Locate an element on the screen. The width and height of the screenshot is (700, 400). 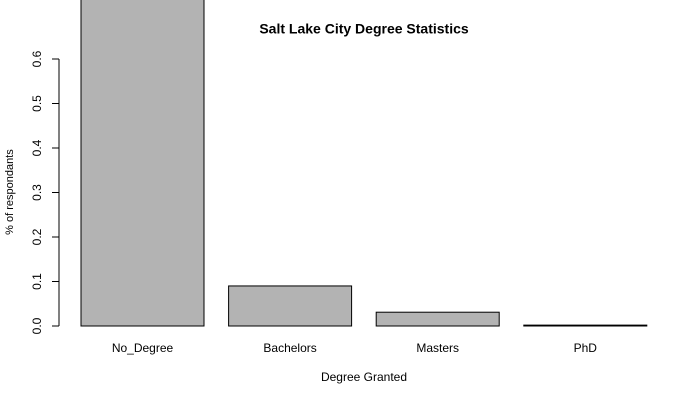
x-tick-label: Bachelors is located at coordinates (289, 348).